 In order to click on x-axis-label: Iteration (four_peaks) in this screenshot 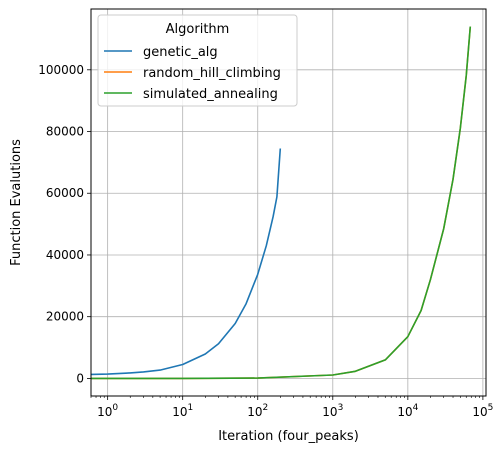, I will do `click(288, 436)`.